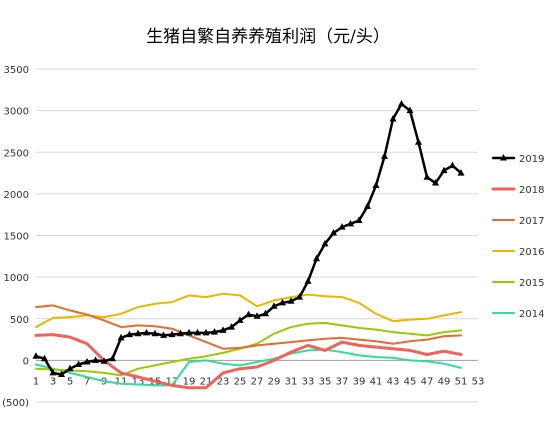 The width and height of the screenshot is (550, 424). Describe the element at coordinates (342, 381) in the screenshot. I see `x-tick-label: 37` at that location.